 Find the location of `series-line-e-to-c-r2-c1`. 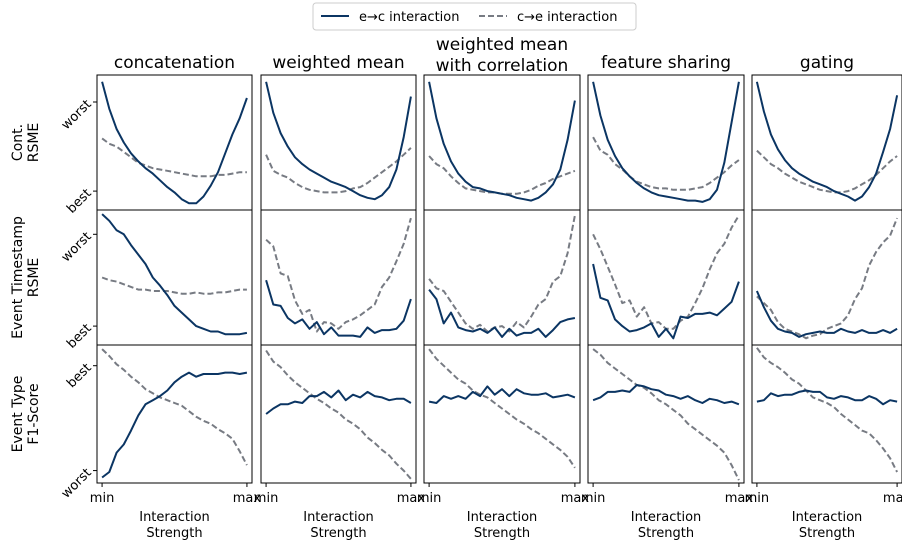

series-line-e-to-c-r2-c1 is located at coordinates (338, 402).